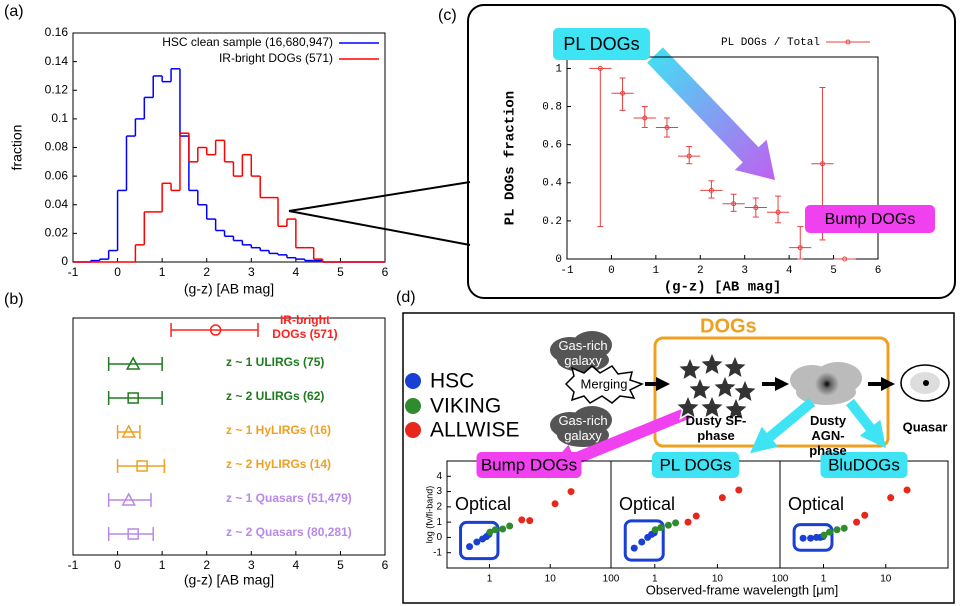 This screenshot has height=606, width=961. What do you see at coordinates (465, 406) in the screenshot?
I see `legend-label: VIKING` at bounding box center [465, 406].